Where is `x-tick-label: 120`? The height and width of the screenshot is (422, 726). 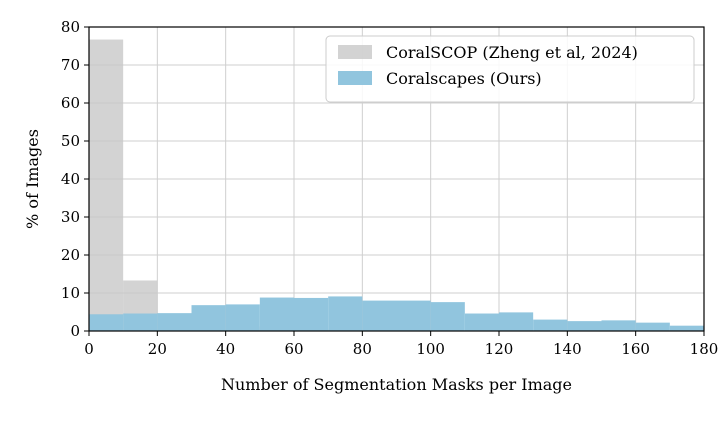
x-tick-label: 120 is located at coordinates (499, 349).